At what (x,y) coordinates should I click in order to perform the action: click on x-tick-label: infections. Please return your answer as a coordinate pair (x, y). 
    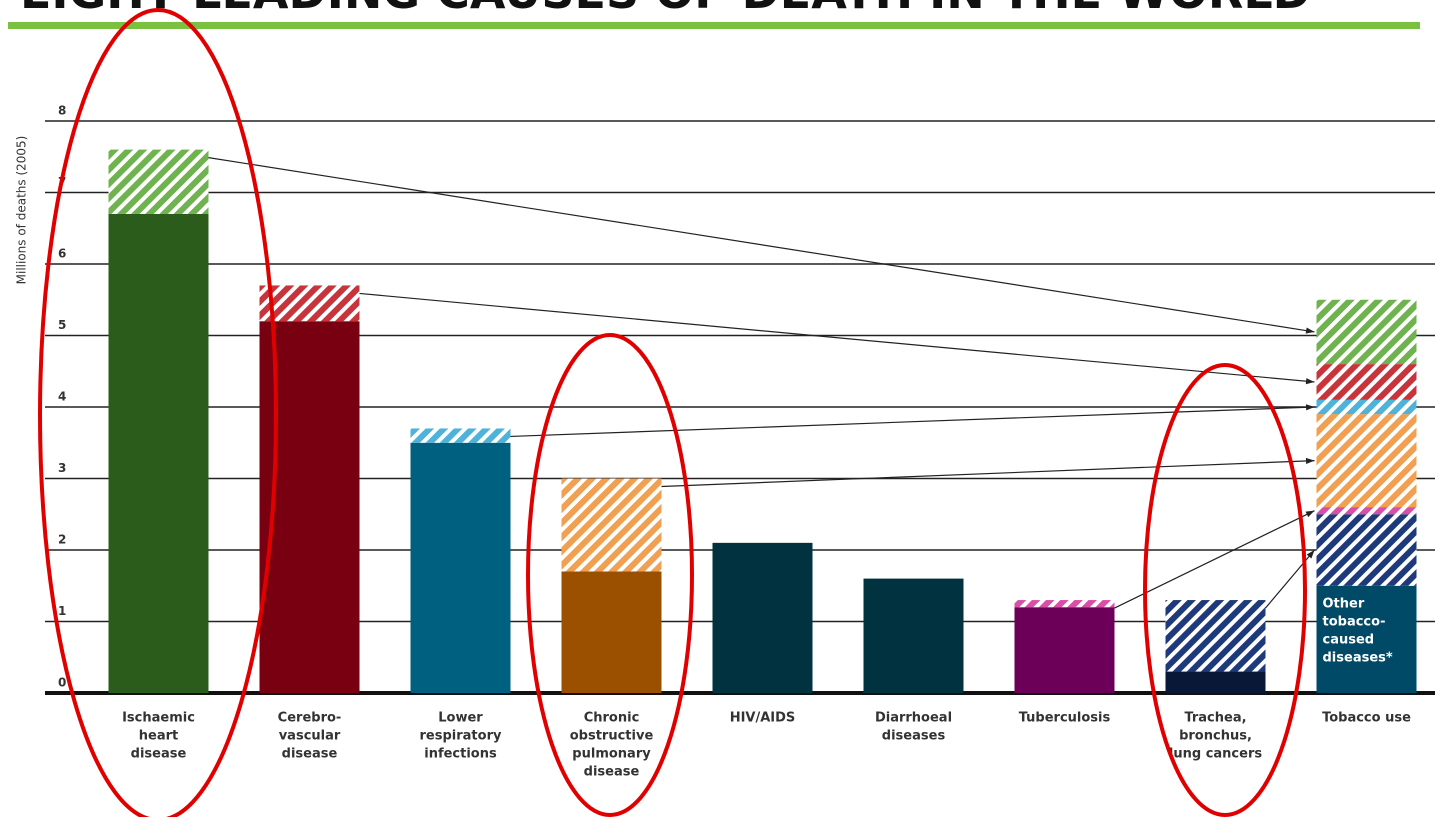
    Looking at the image, I should click on (460, 754).